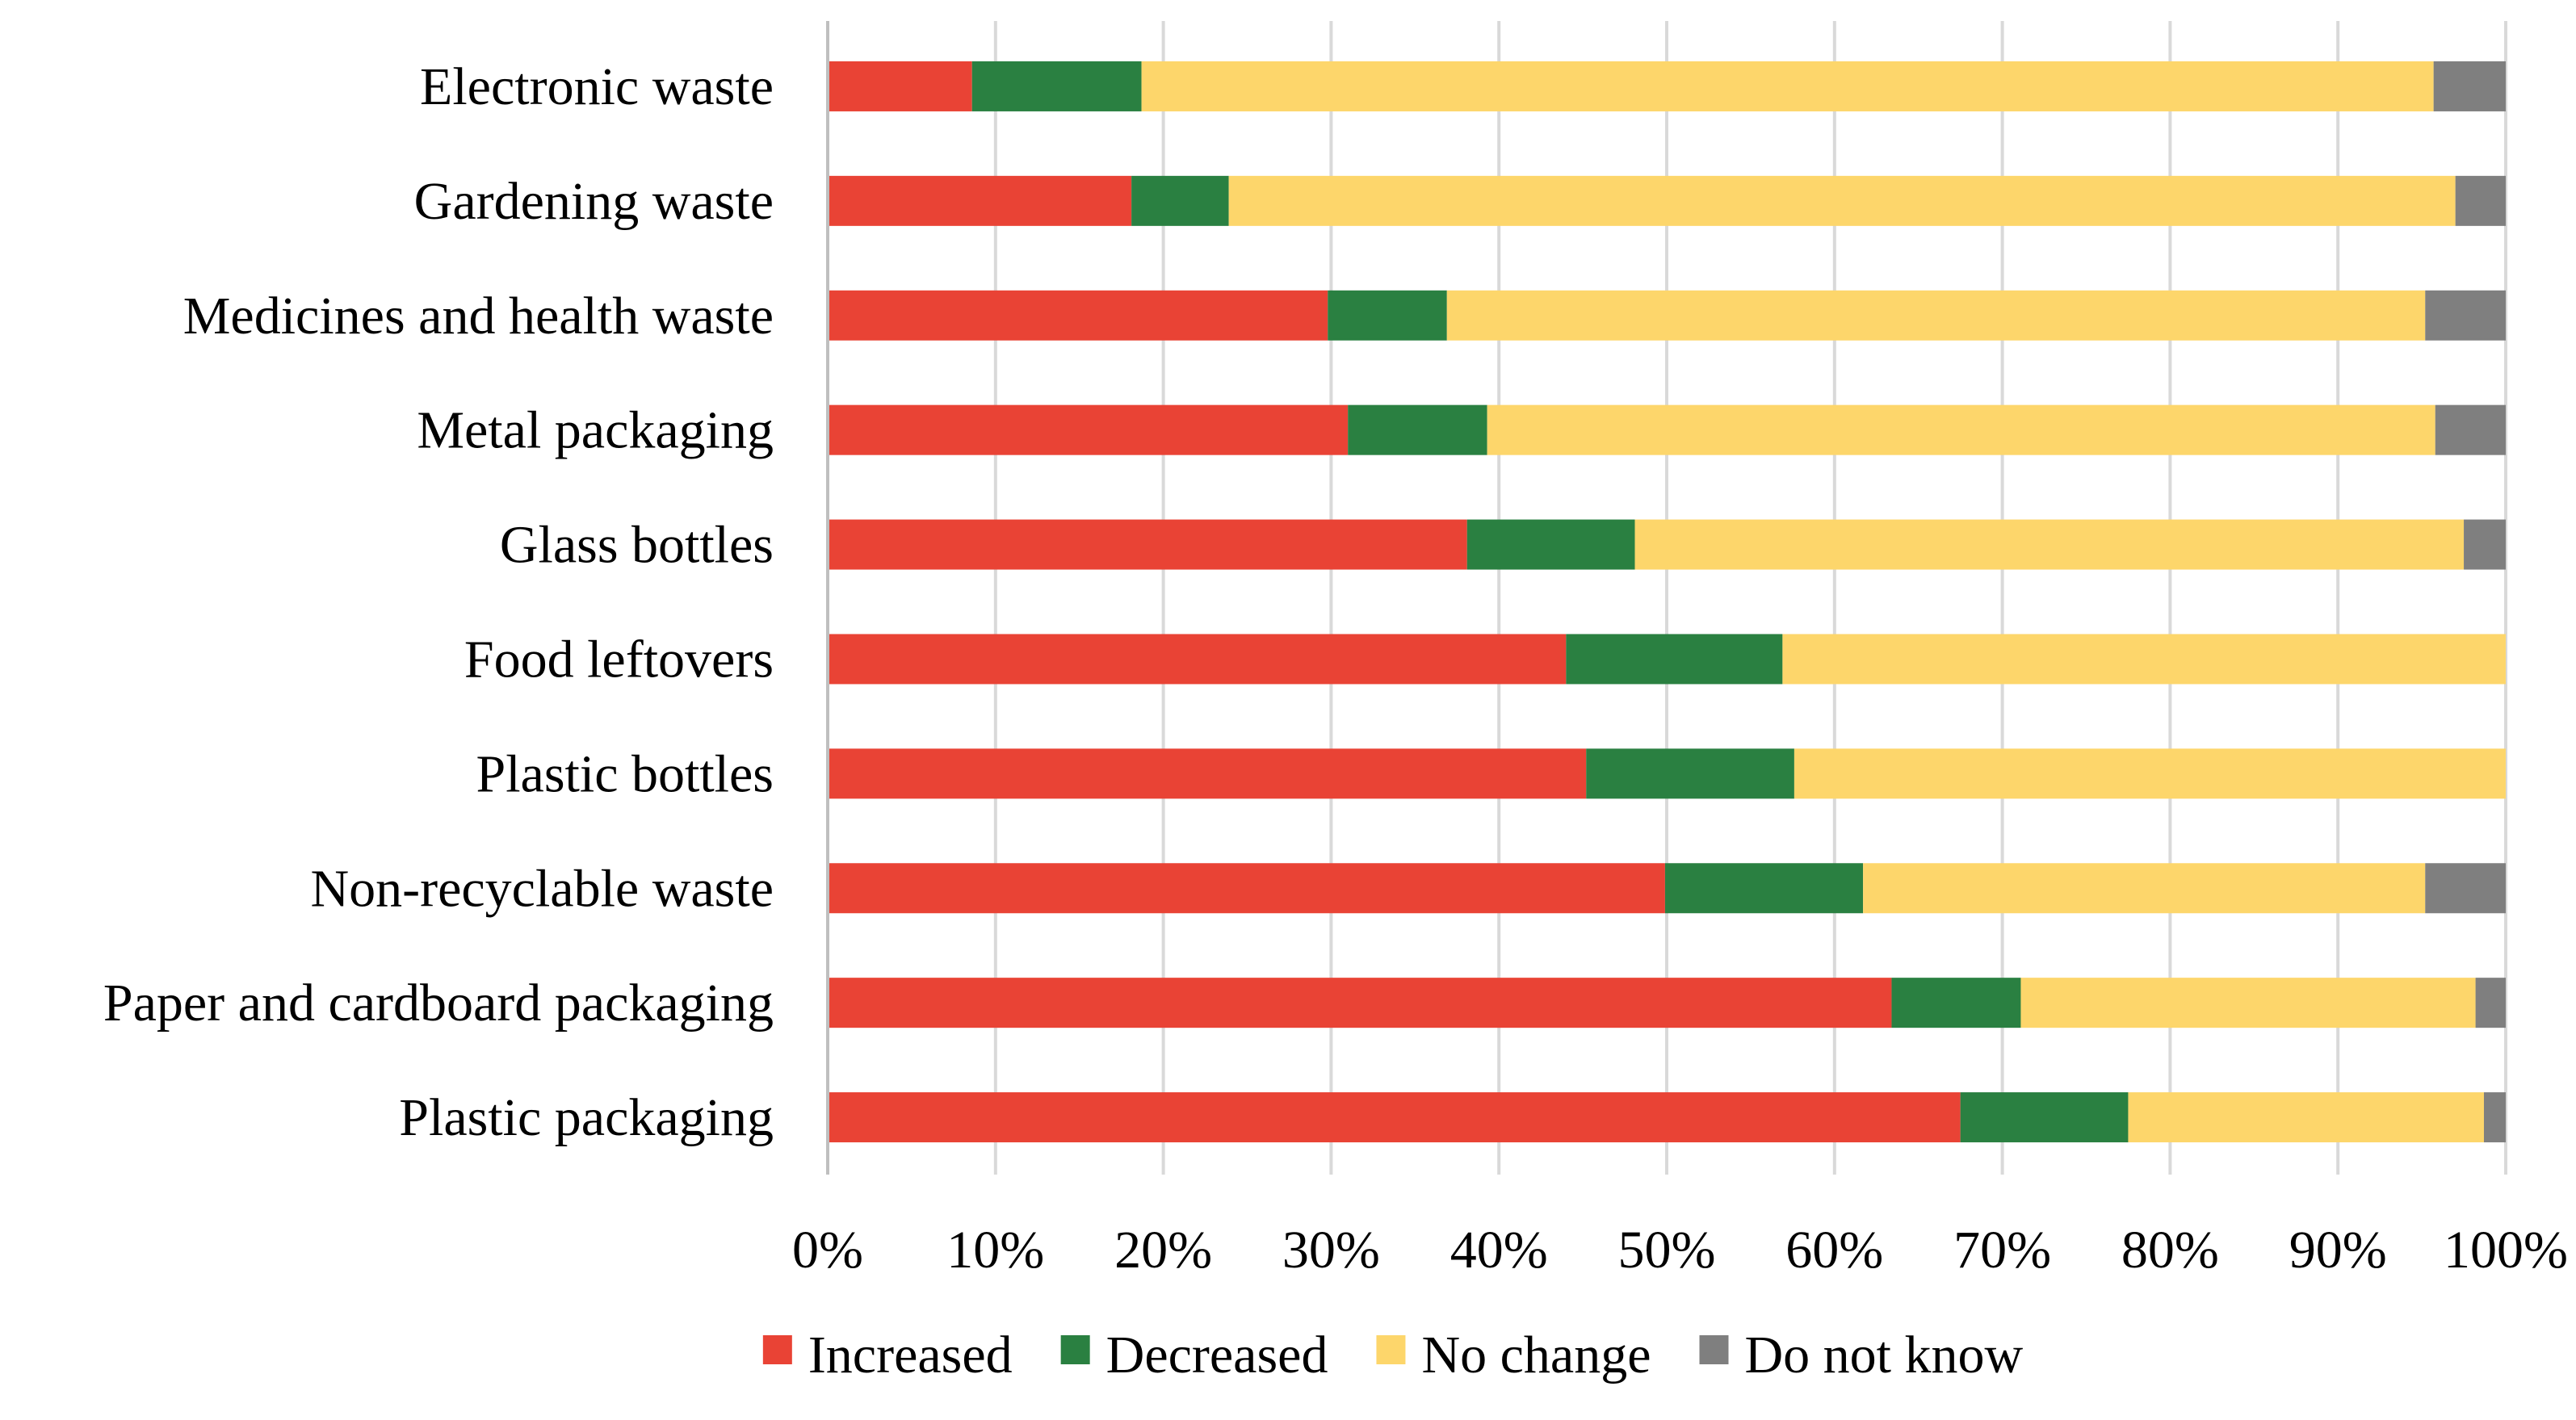 Image resolution: width=2576 pixels, height=1420 pixels. I want to click on category-label: Metal packaging, so click(595, 430).